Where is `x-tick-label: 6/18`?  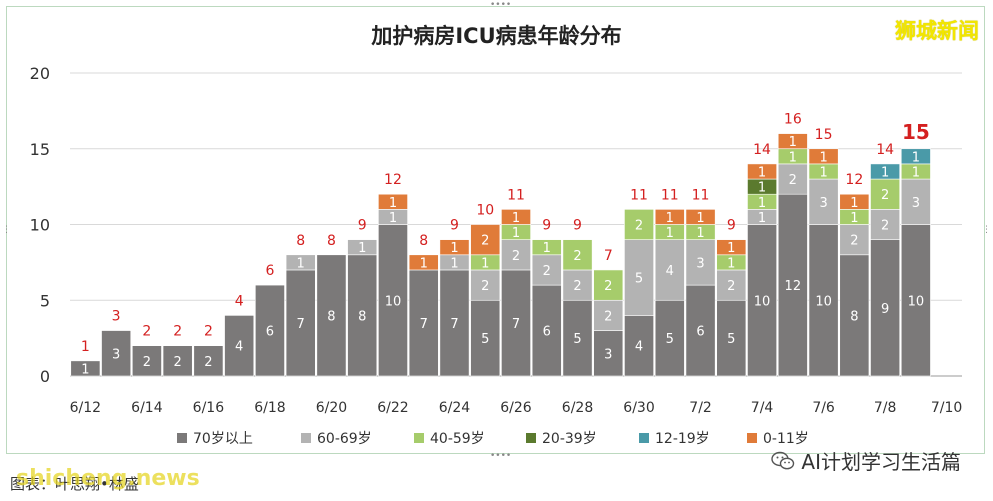 x-tick-label: 6/18 is located at coordinates (269, 408).